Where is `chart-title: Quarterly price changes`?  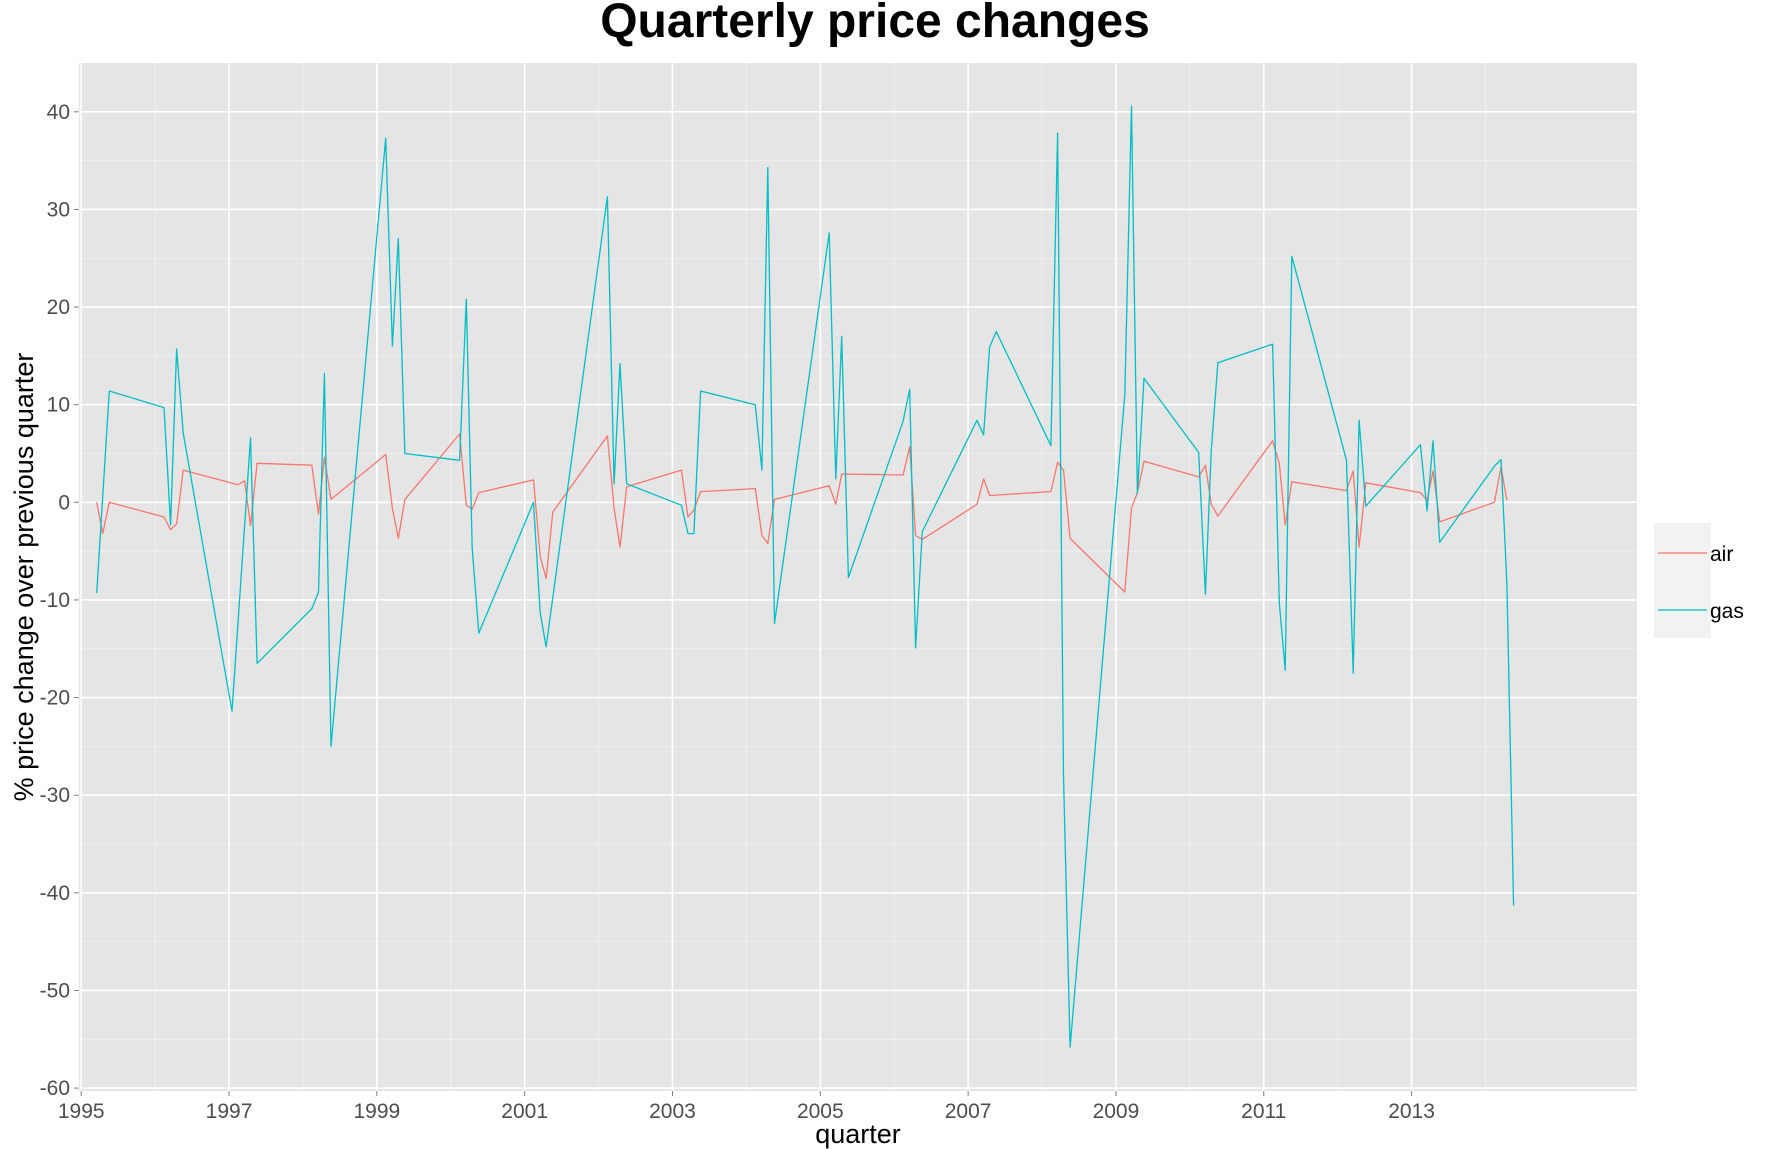
chart-title: Quarterly price changes is located at coordinates (875, 24).